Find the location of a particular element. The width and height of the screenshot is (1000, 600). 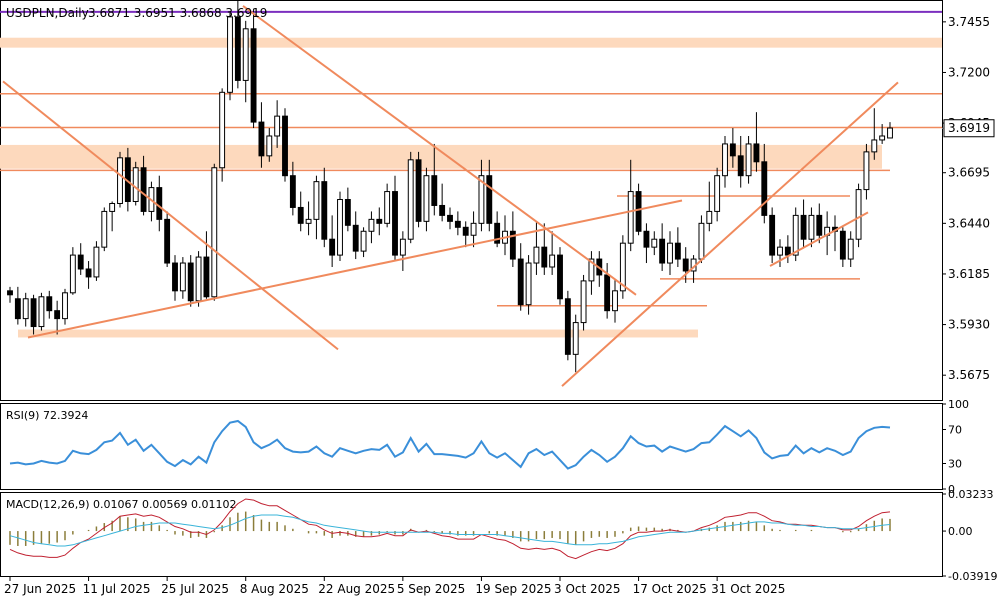

time-tick-label: 22 Aug 2025 is located at coordinates (356, 589).